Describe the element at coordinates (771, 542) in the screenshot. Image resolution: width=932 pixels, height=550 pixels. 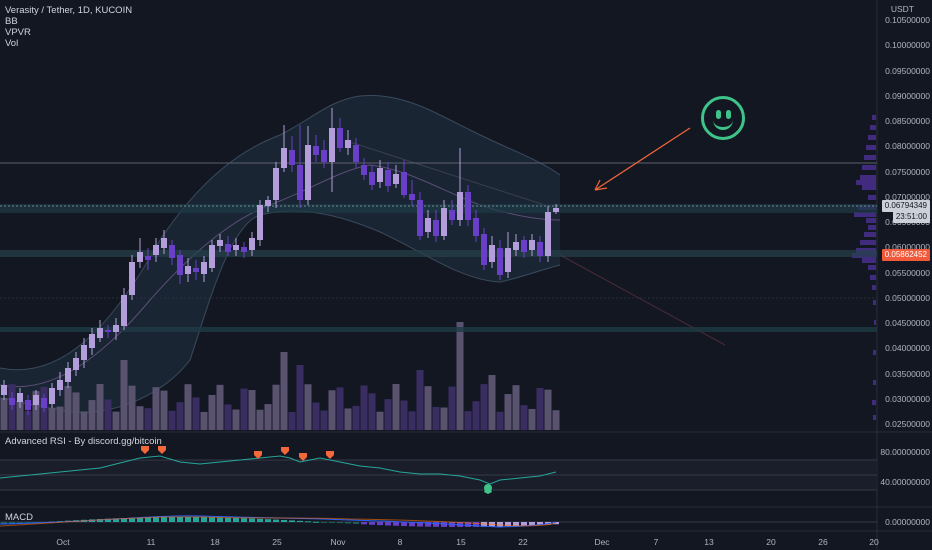
I see `time-axis-label: 20` at that location.